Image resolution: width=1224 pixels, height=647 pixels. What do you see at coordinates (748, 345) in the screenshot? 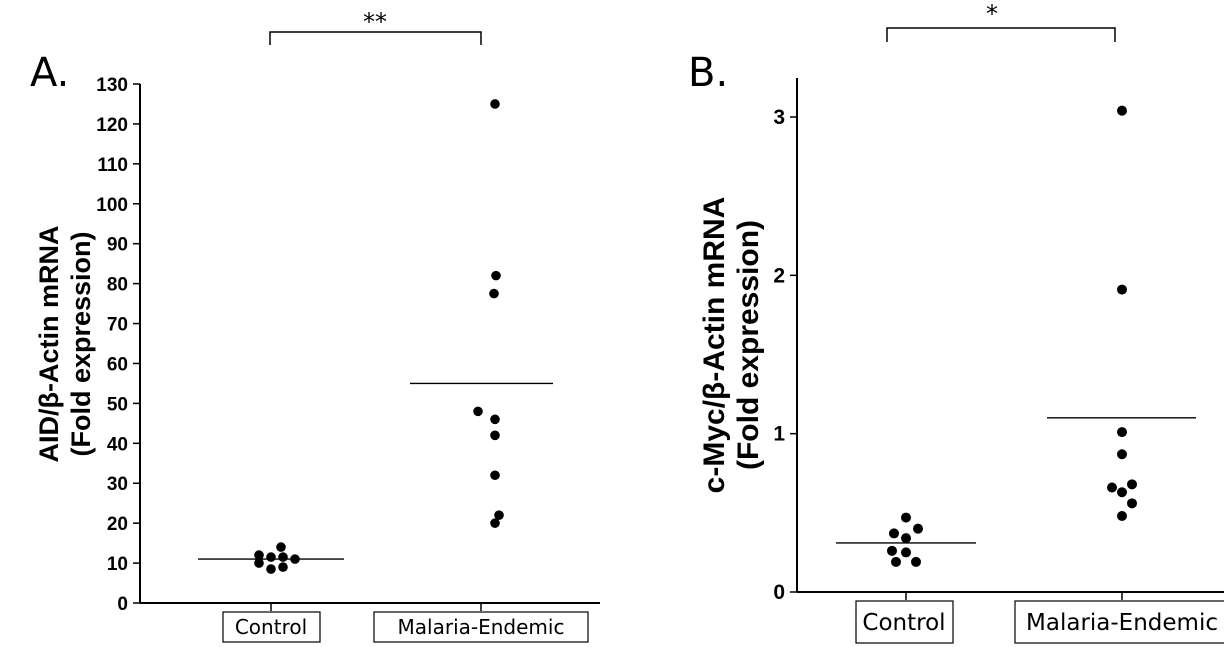
I see `panel-b-ylabel-line2: (Fold expression)` at bounding box center [748, 345].